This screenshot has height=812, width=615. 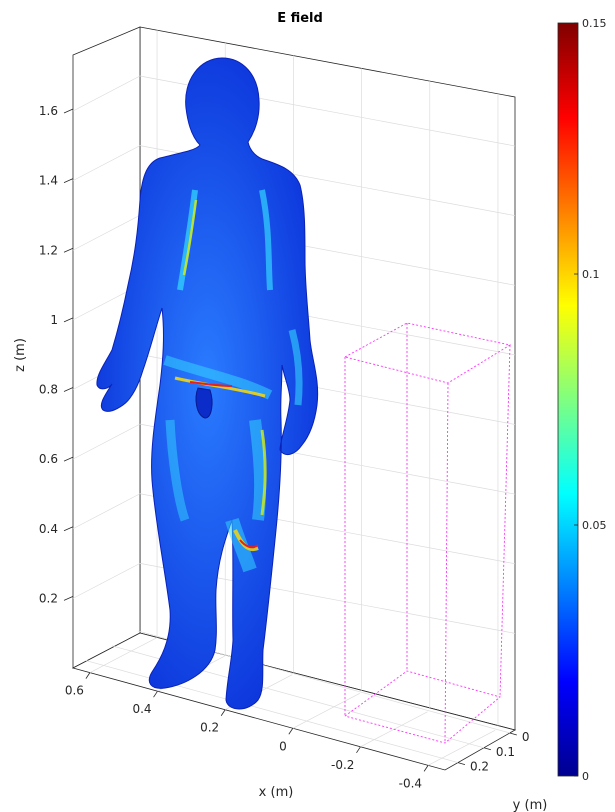 I want to click on y-tick-label: 0, so click(x=526, y=737).